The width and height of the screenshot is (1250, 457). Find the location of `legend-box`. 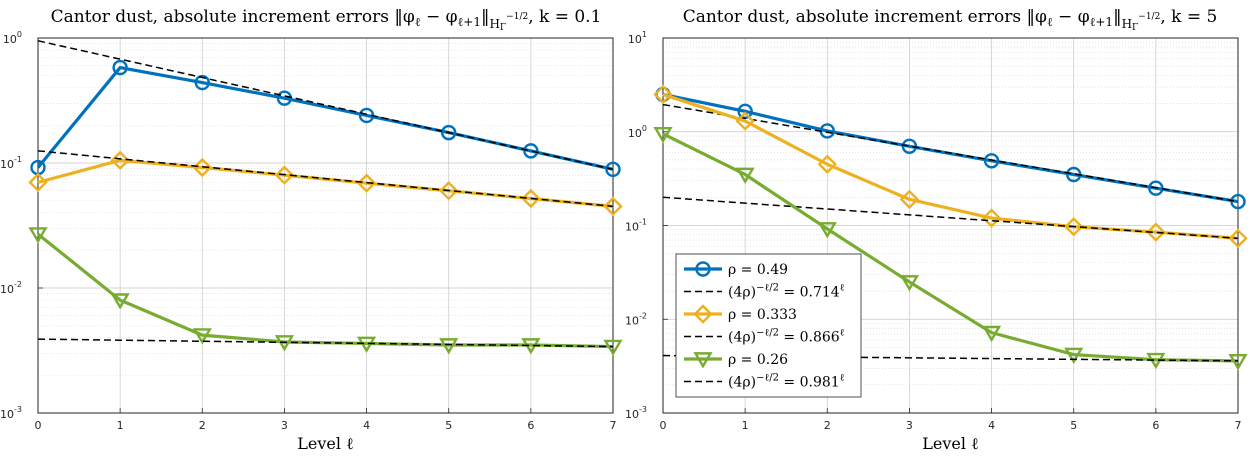

legend-box is located at coordinates (768, 325).